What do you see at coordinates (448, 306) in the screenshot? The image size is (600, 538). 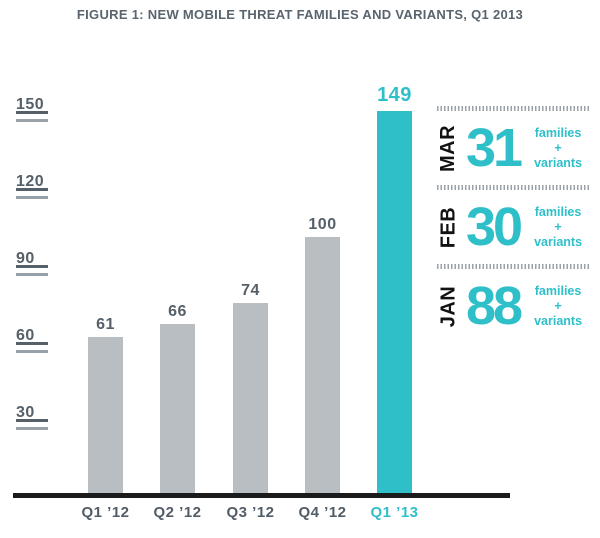 I see `month-label-jan: JAN` at bounding box center [448, 306].